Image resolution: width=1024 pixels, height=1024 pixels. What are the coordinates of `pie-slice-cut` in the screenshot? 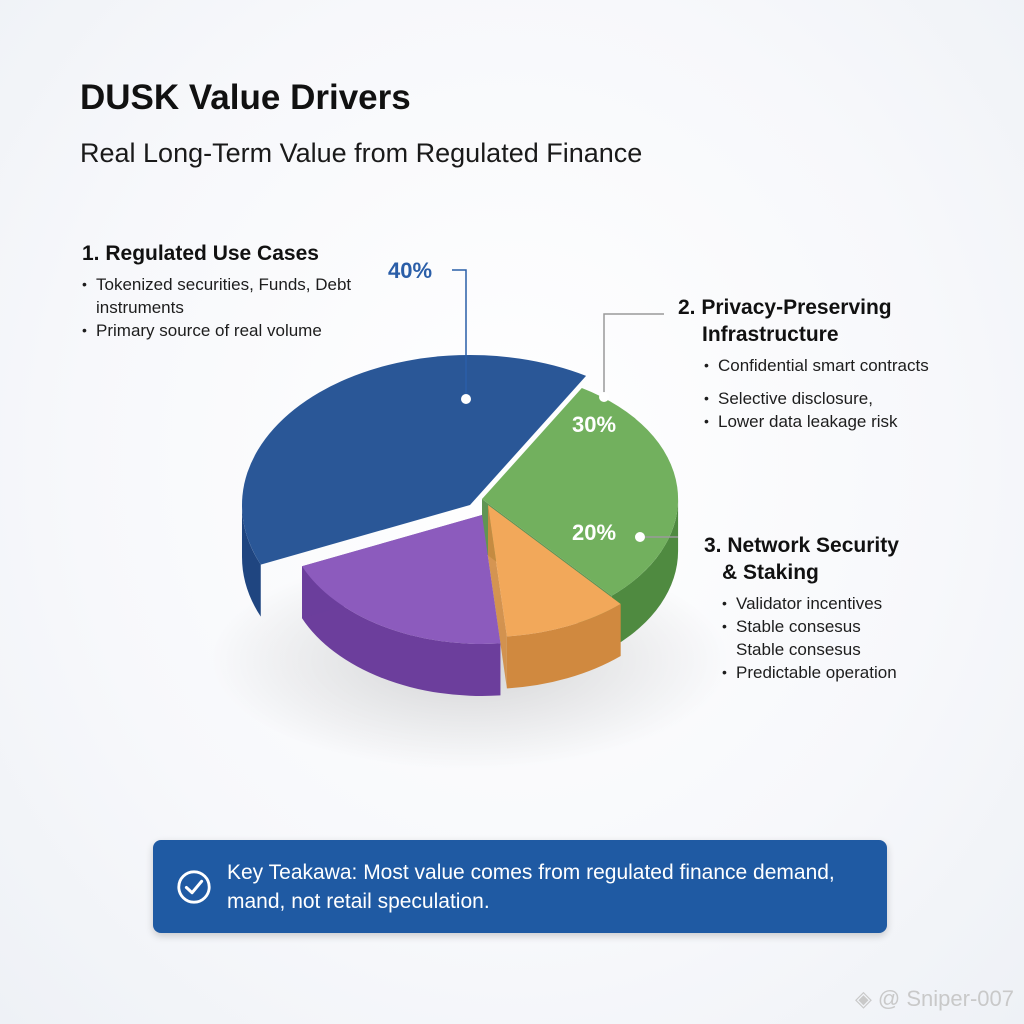 It's located at (497, 597).